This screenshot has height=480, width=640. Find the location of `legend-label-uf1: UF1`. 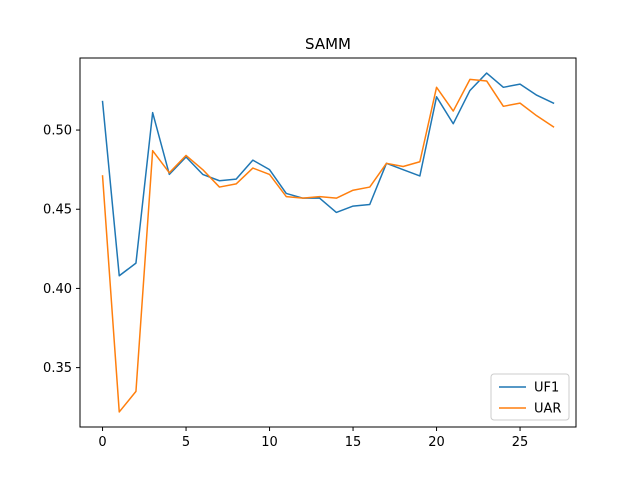

legend-label-uf1: UF1 is located at coordinates (546, 388).